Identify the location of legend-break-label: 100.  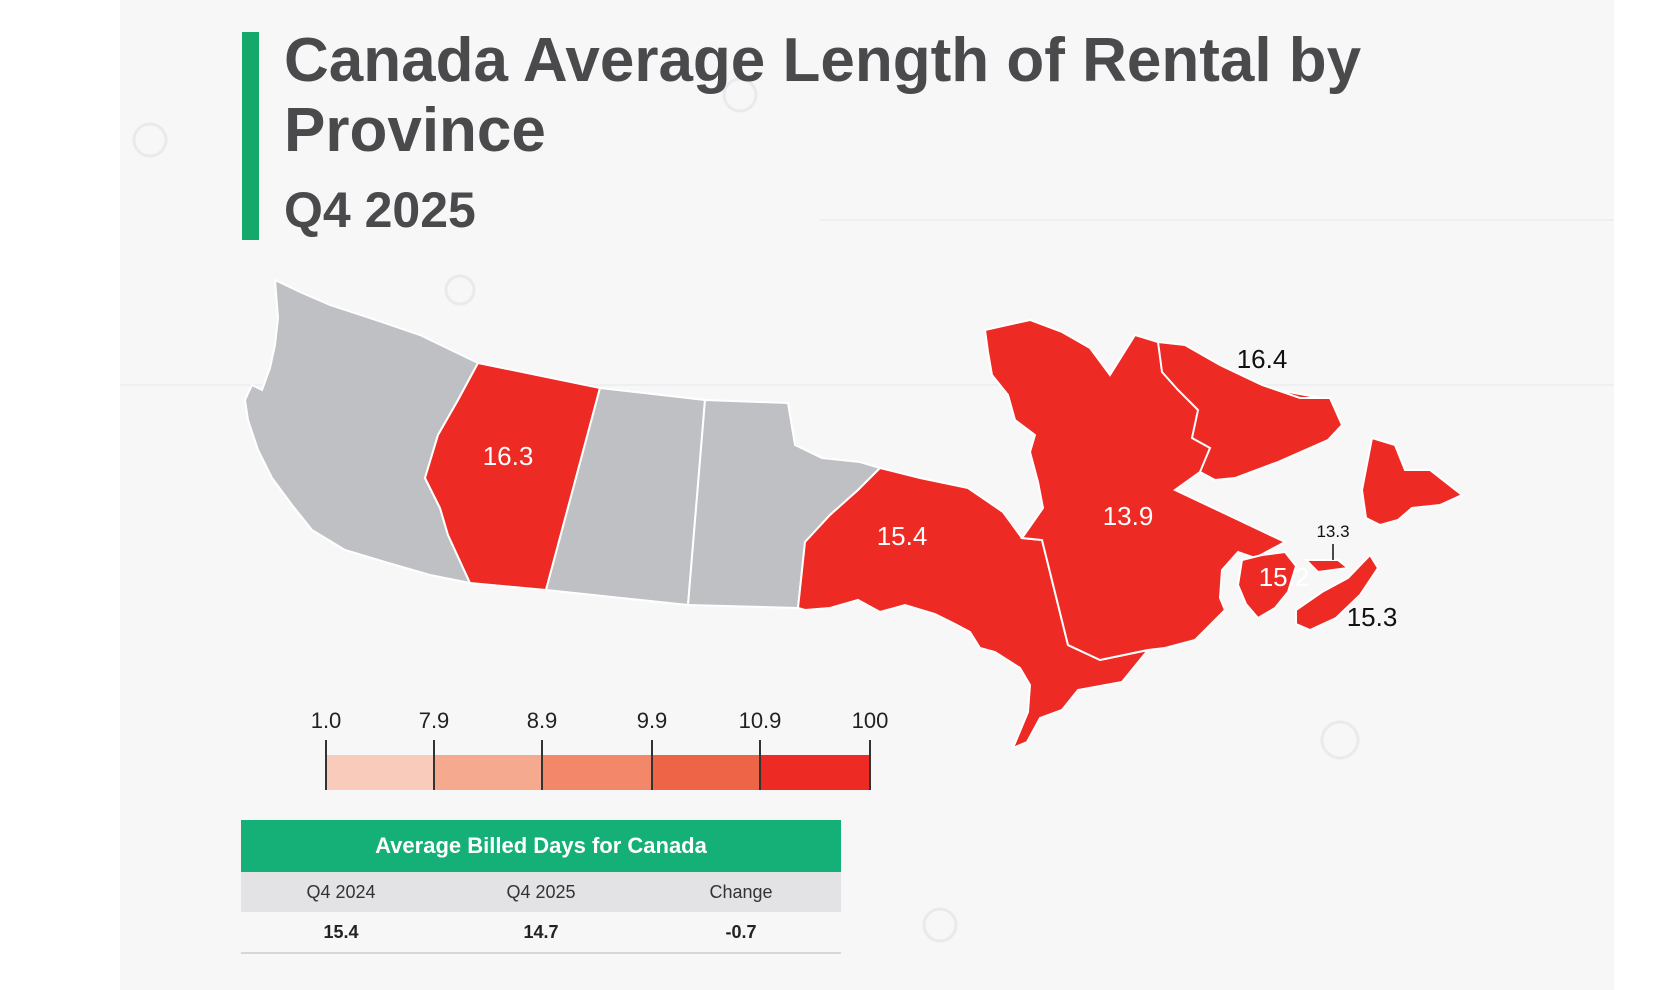
(870, 720).